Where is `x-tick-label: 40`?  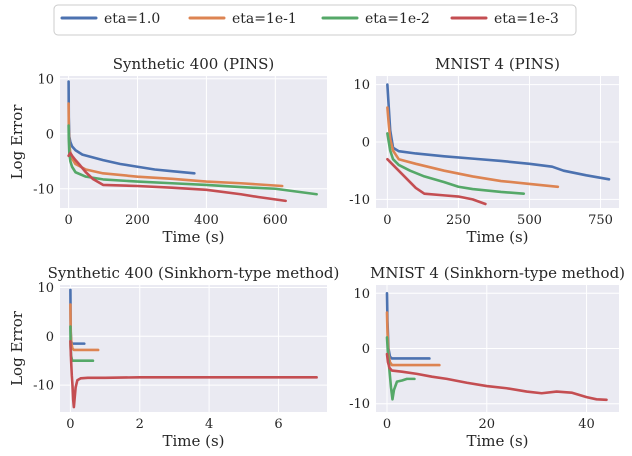
x-tick-label: 40 is located at coordinates (586, 424).